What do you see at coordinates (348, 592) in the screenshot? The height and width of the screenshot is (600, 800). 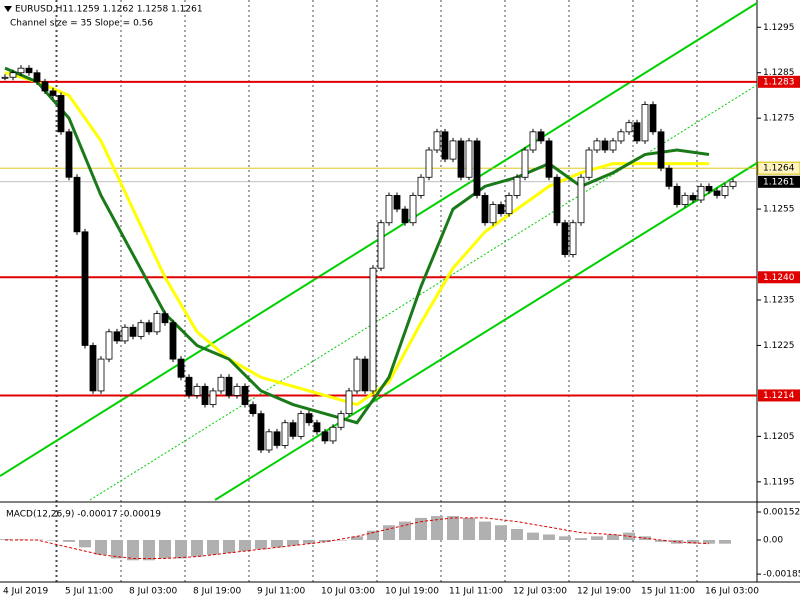 I see `x-tick-label: 10 Jul 03:00` at bounding box center [348, 592].